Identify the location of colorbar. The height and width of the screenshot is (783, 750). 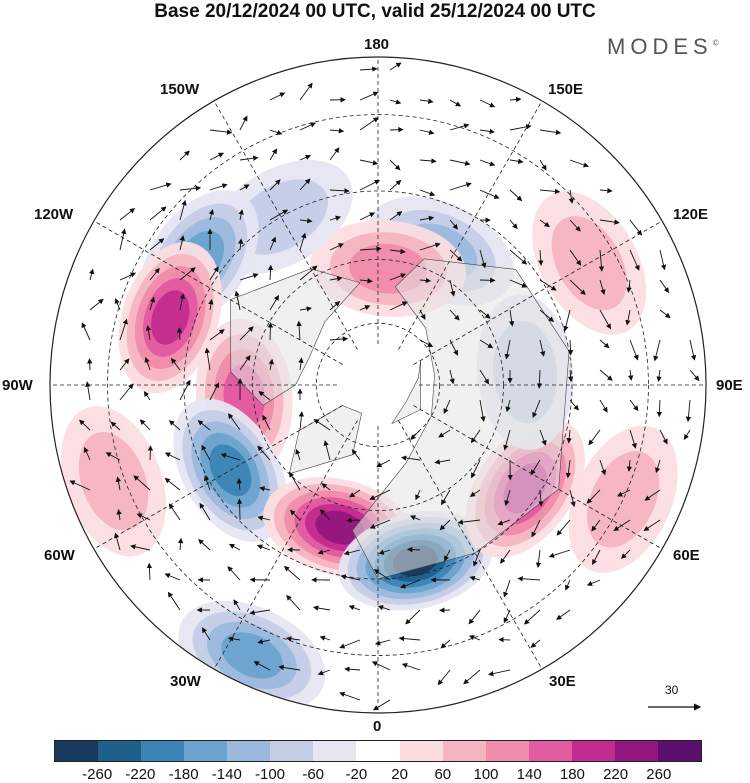
(378, 751).